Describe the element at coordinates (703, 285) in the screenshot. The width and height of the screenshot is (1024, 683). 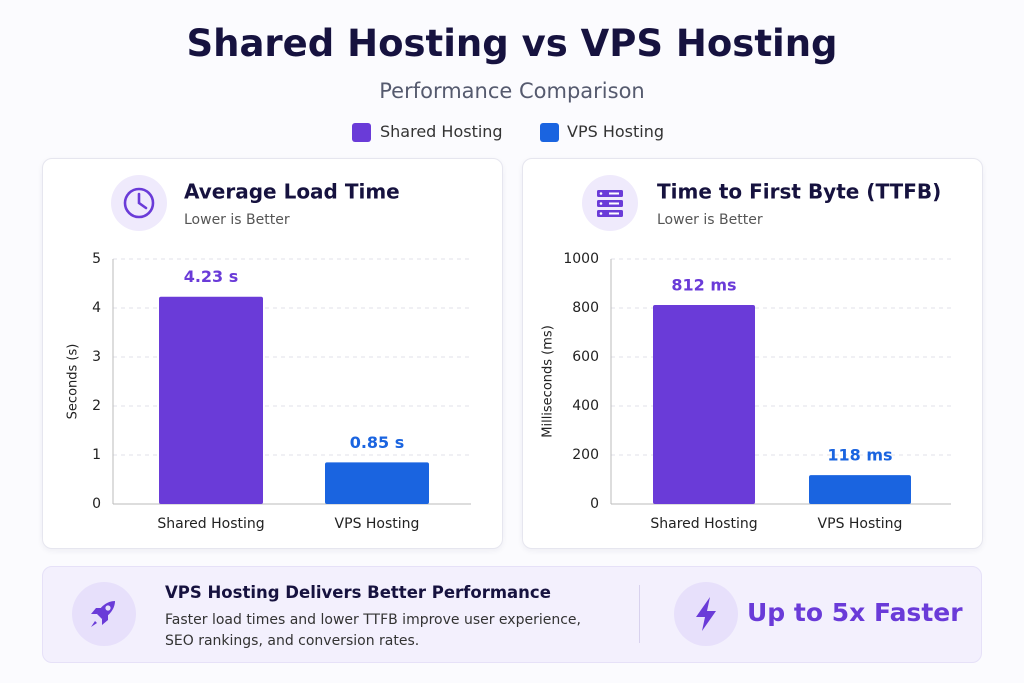
I see `value-label: 812 ms` at that location.